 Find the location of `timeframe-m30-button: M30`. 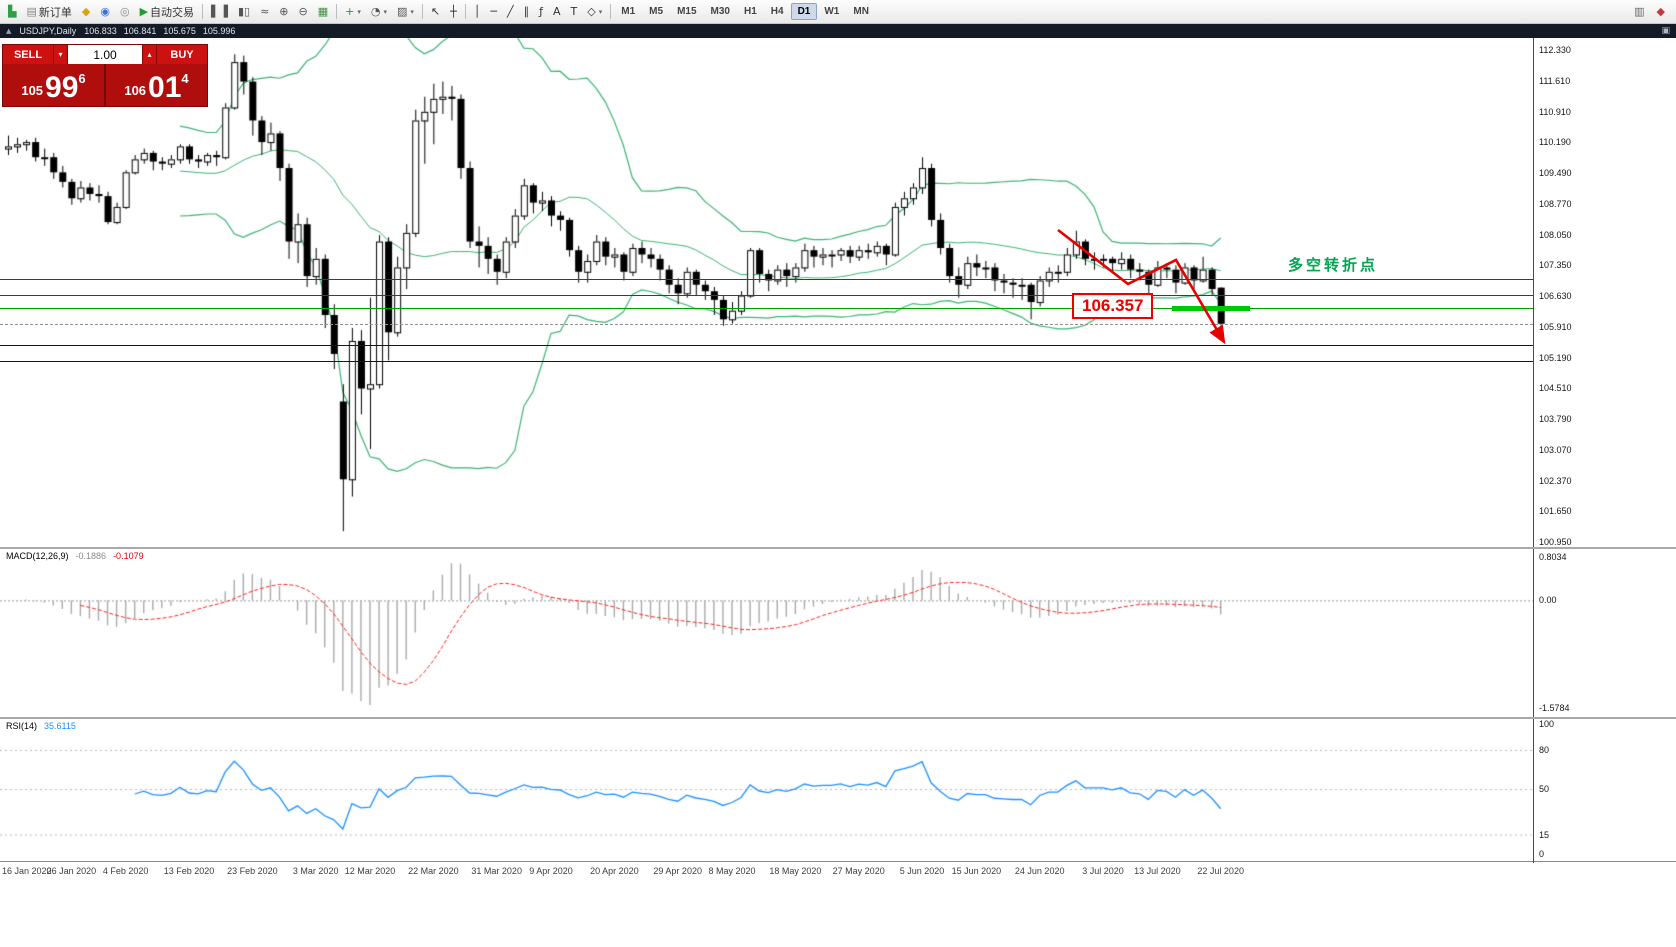

timeframe-m30-button: M30 is located at coordinates (720, 11).